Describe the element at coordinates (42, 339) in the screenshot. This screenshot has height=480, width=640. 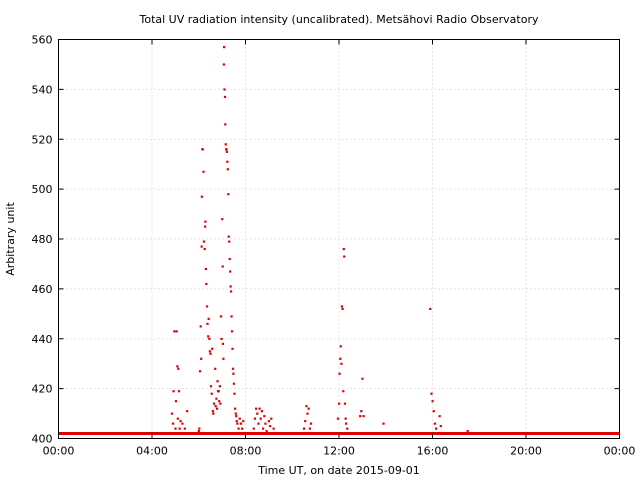
I see `y-tick-label: 440` at that location.